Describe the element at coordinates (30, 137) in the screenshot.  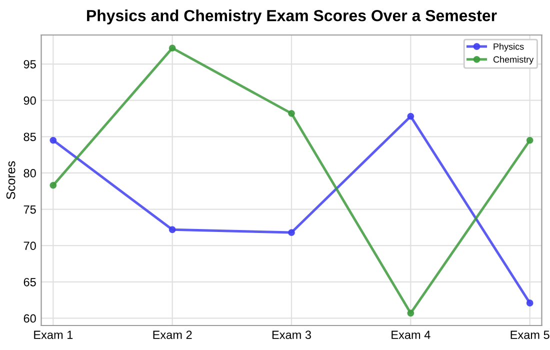
I see `y-tick-label: 85` at that location.